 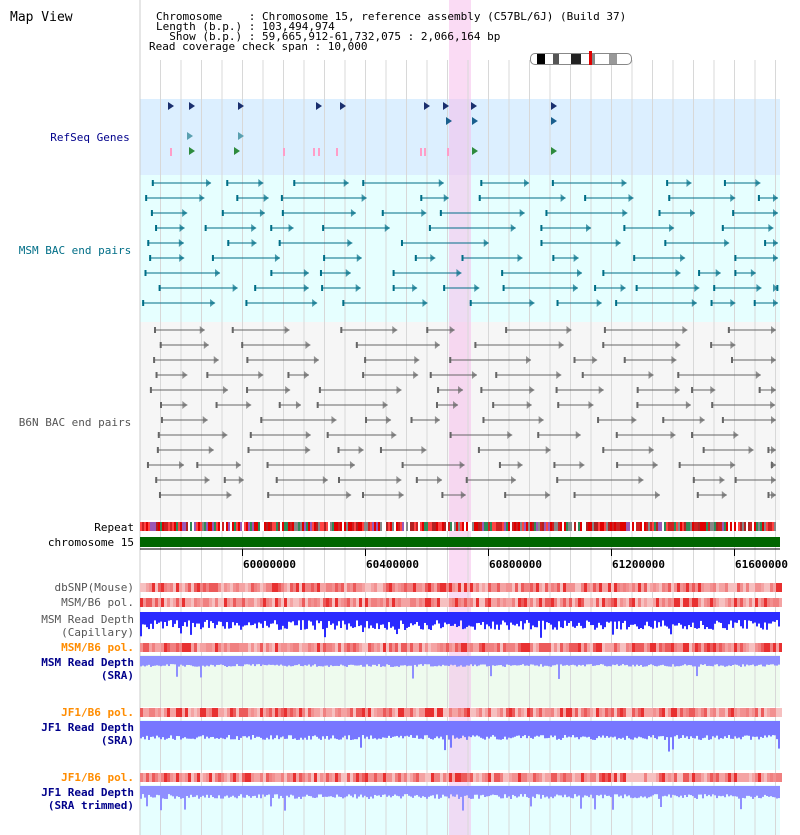 I want to click on gene-feature, so click(x=171, y=106).